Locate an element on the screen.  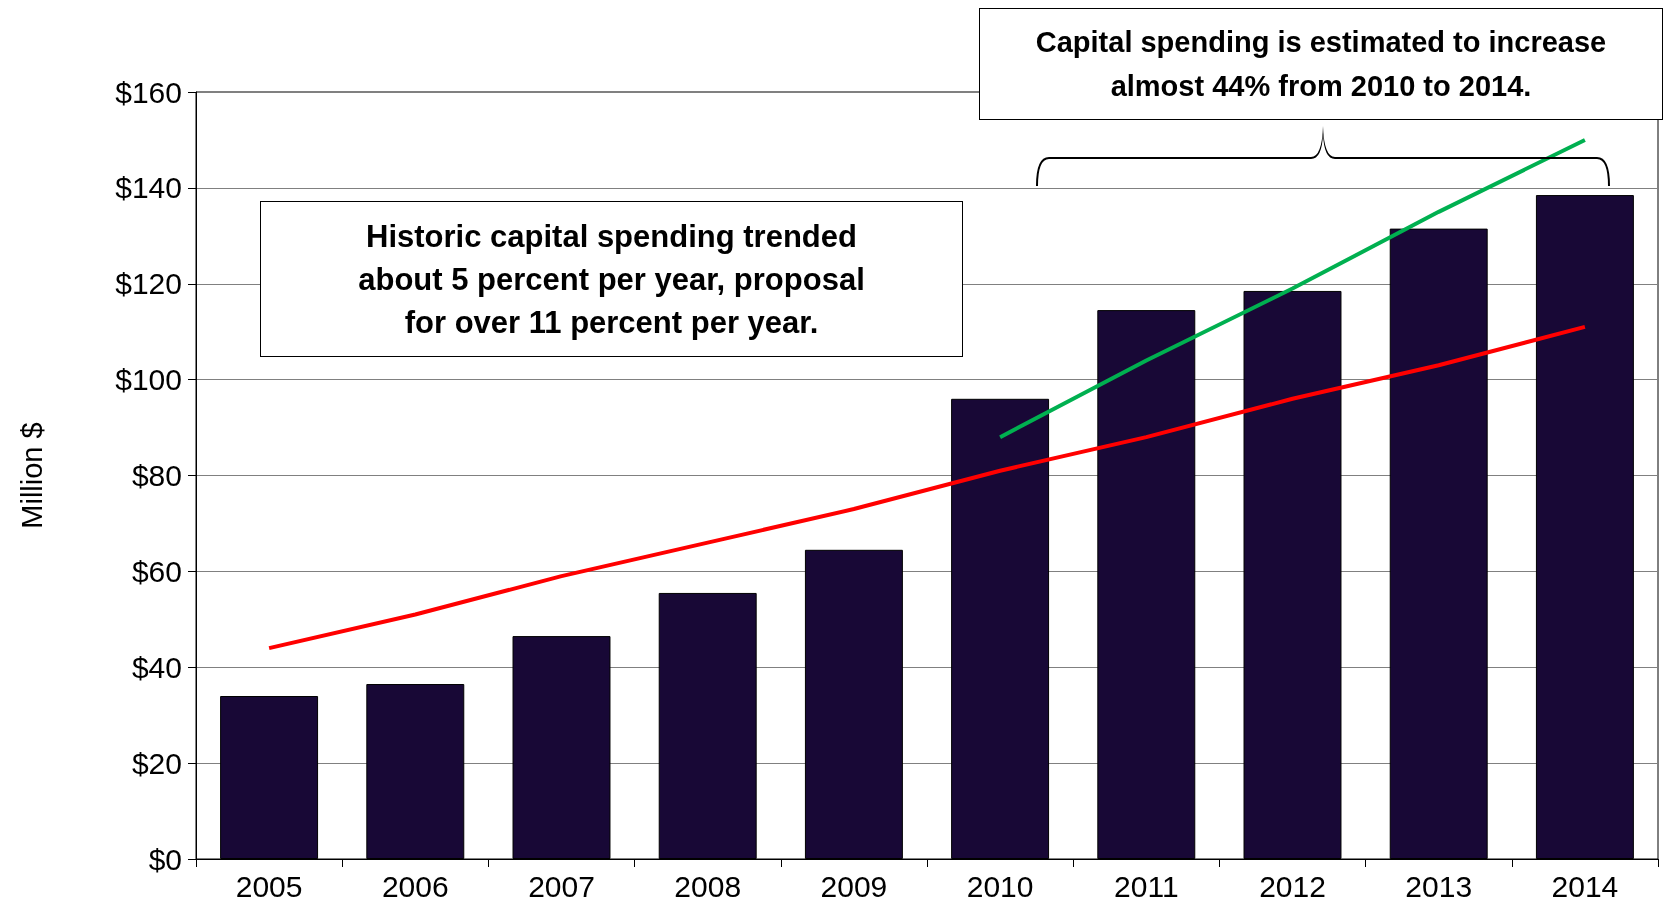
x-tick-label: 2005 is located at coordinates (269, 886).